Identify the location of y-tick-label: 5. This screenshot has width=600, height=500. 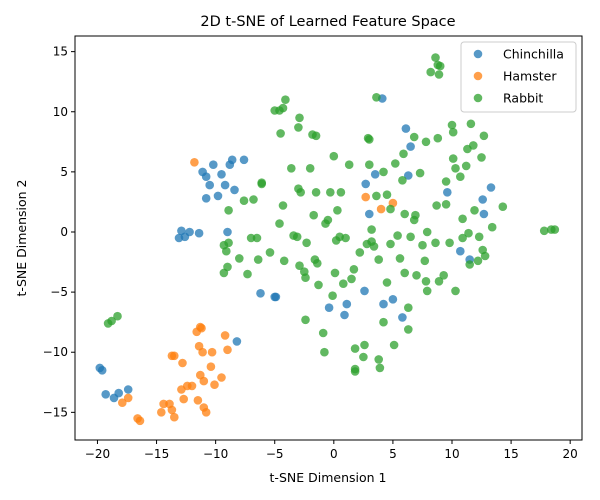
(64, 172).